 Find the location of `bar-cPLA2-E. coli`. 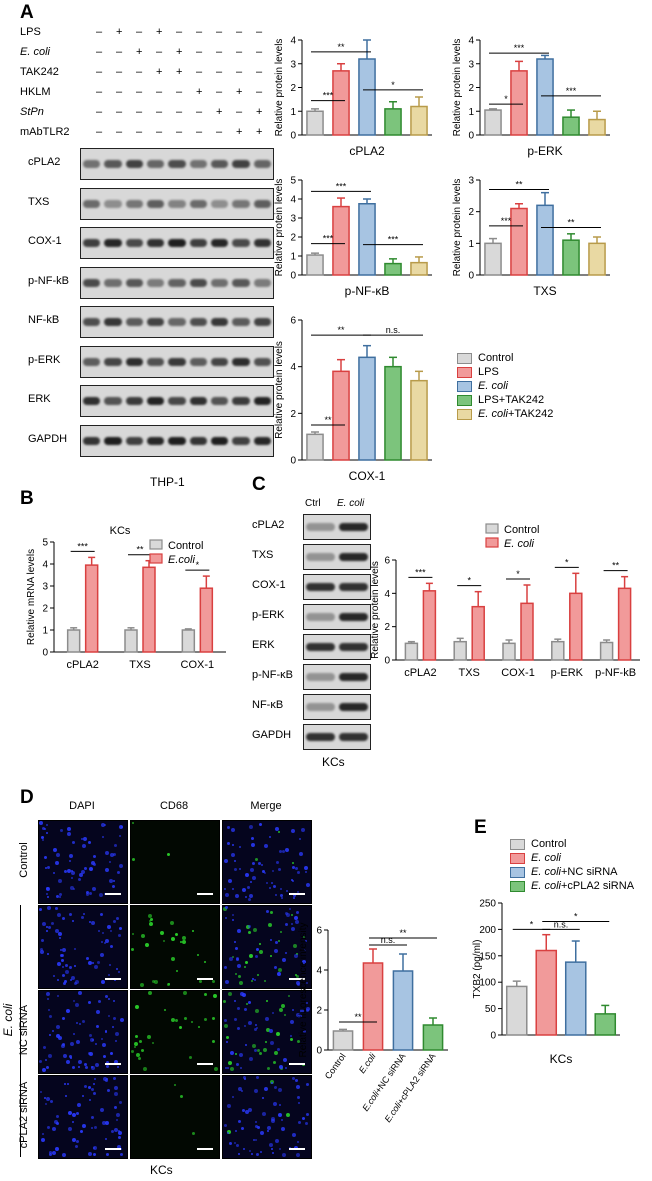

bar-cPLA2-E. coli is located at coordinates (429, 625).